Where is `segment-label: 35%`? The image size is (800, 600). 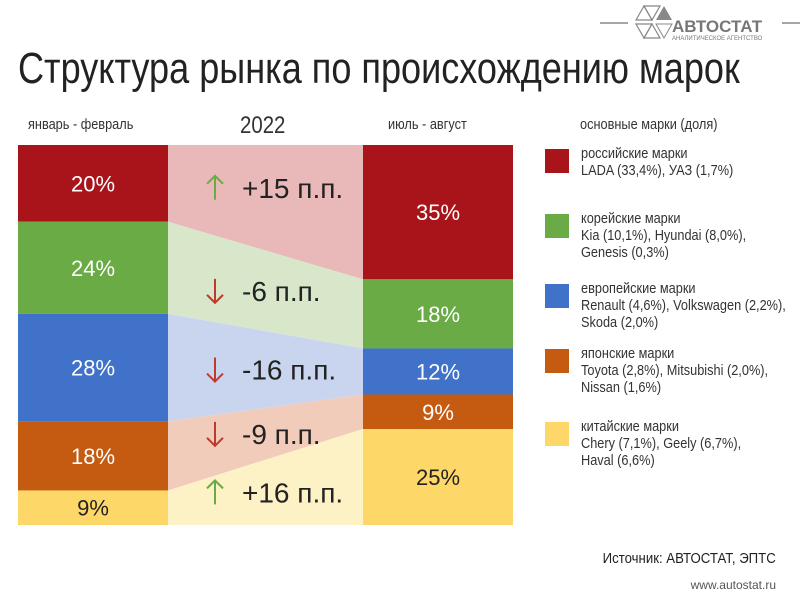 segment-label: 35% is located at coordinates (438, 212).